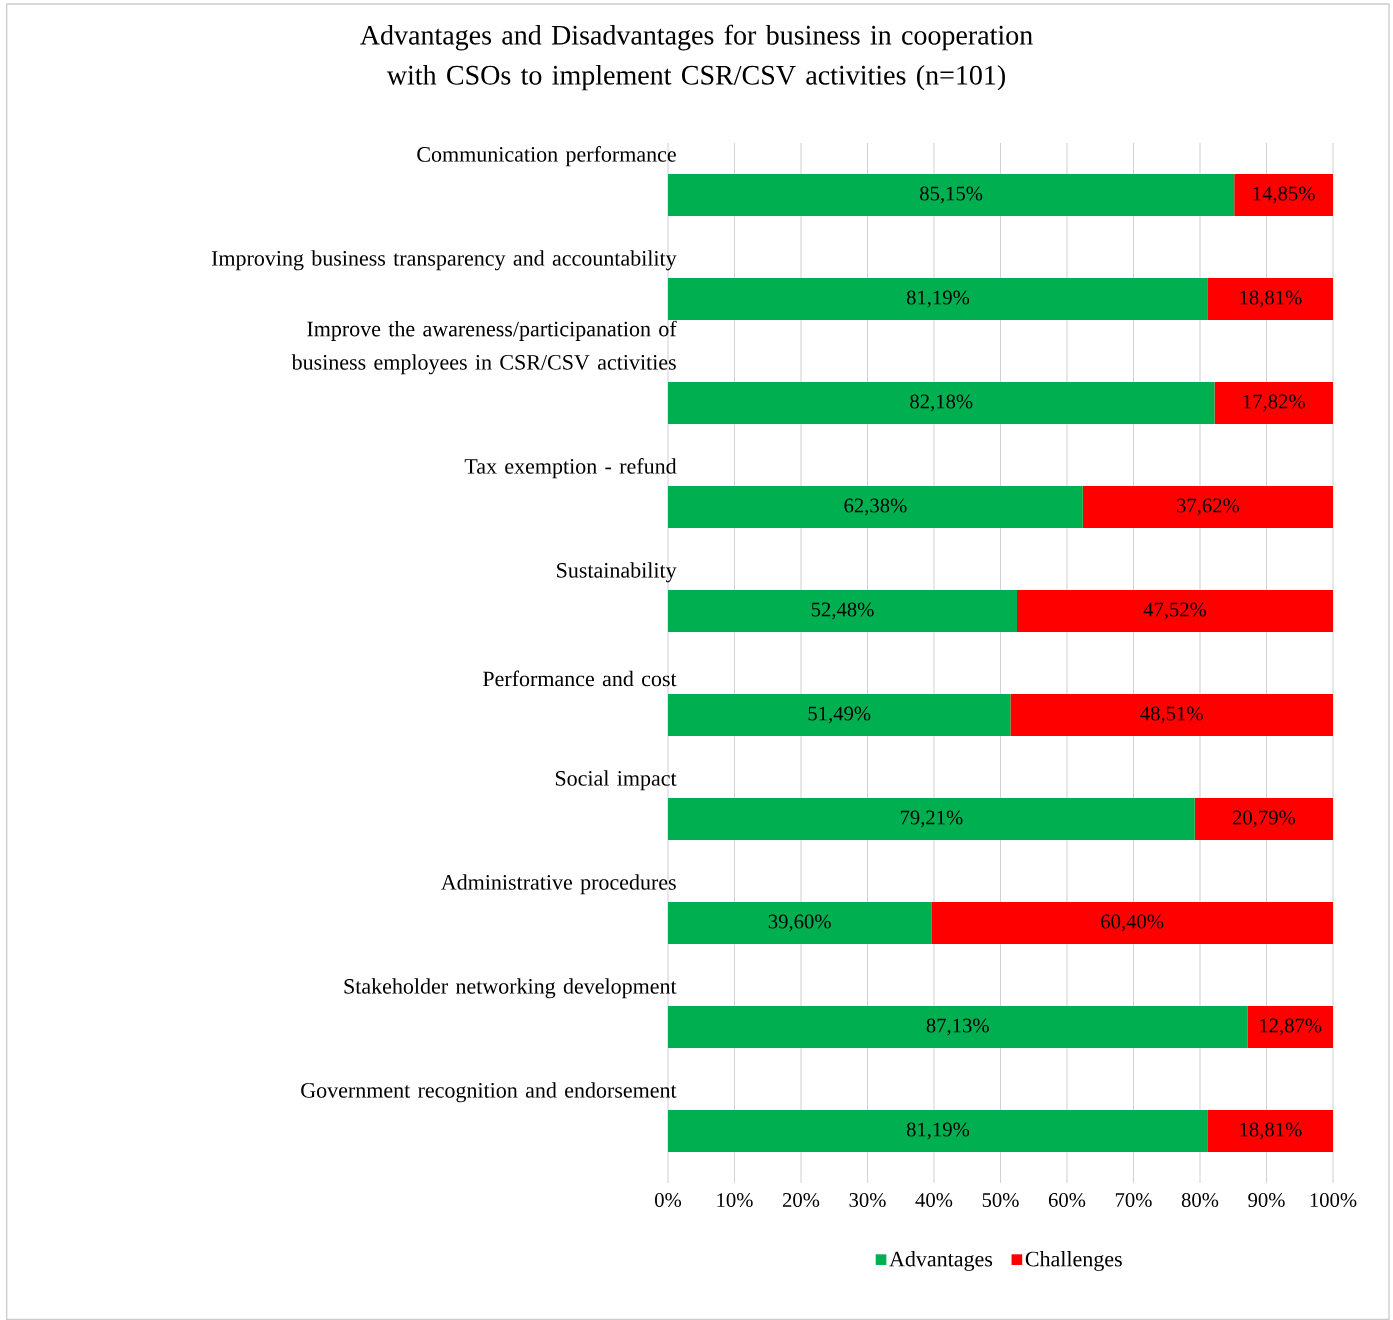 The width and height of the screenshot is (1393, 1320). What do you see at coordinates (1200, 1200) in the screenshot?
I see `x-tick-label: 80%` at bounding box center [1200, 1200].